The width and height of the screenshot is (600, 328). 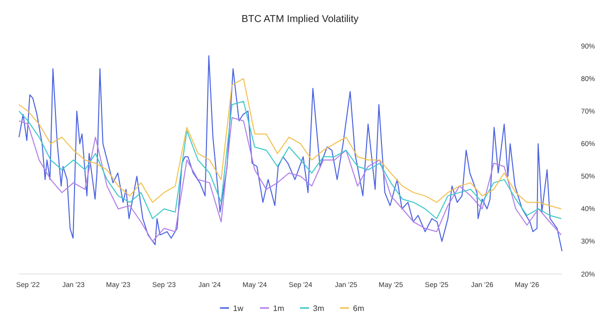 What do you see at coordinates (300, 19) in the screenshot?
I see `chart-title: BTC ATM Implied Volatility` at bounding box center [300, 19].